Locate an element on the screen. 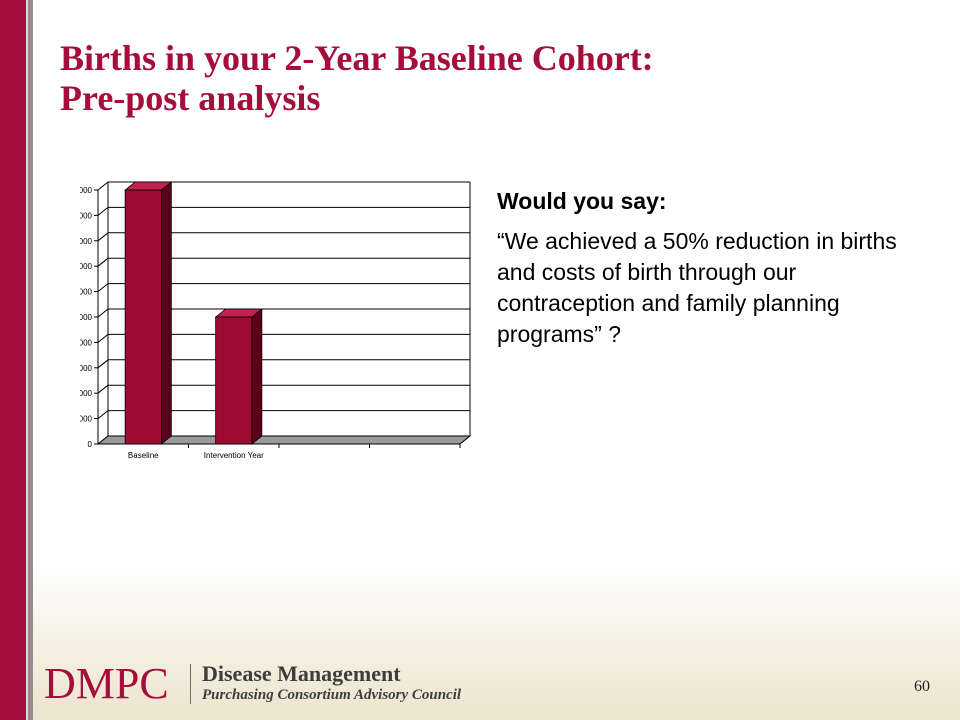 The height and width of the screenshot is (720, 960). slide-title-line1: Births in your 2-Year Baseline Cohort: is located at coordinates (357, 58).